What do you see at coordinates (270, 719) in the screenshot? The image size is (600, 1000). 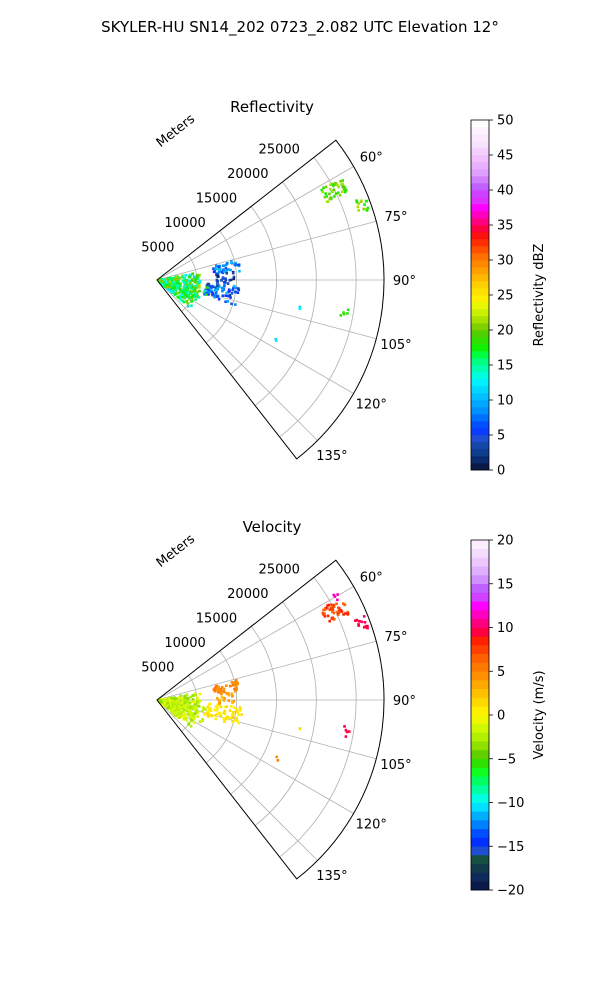 I see `sector-frame` at bounding box center [270, 719].